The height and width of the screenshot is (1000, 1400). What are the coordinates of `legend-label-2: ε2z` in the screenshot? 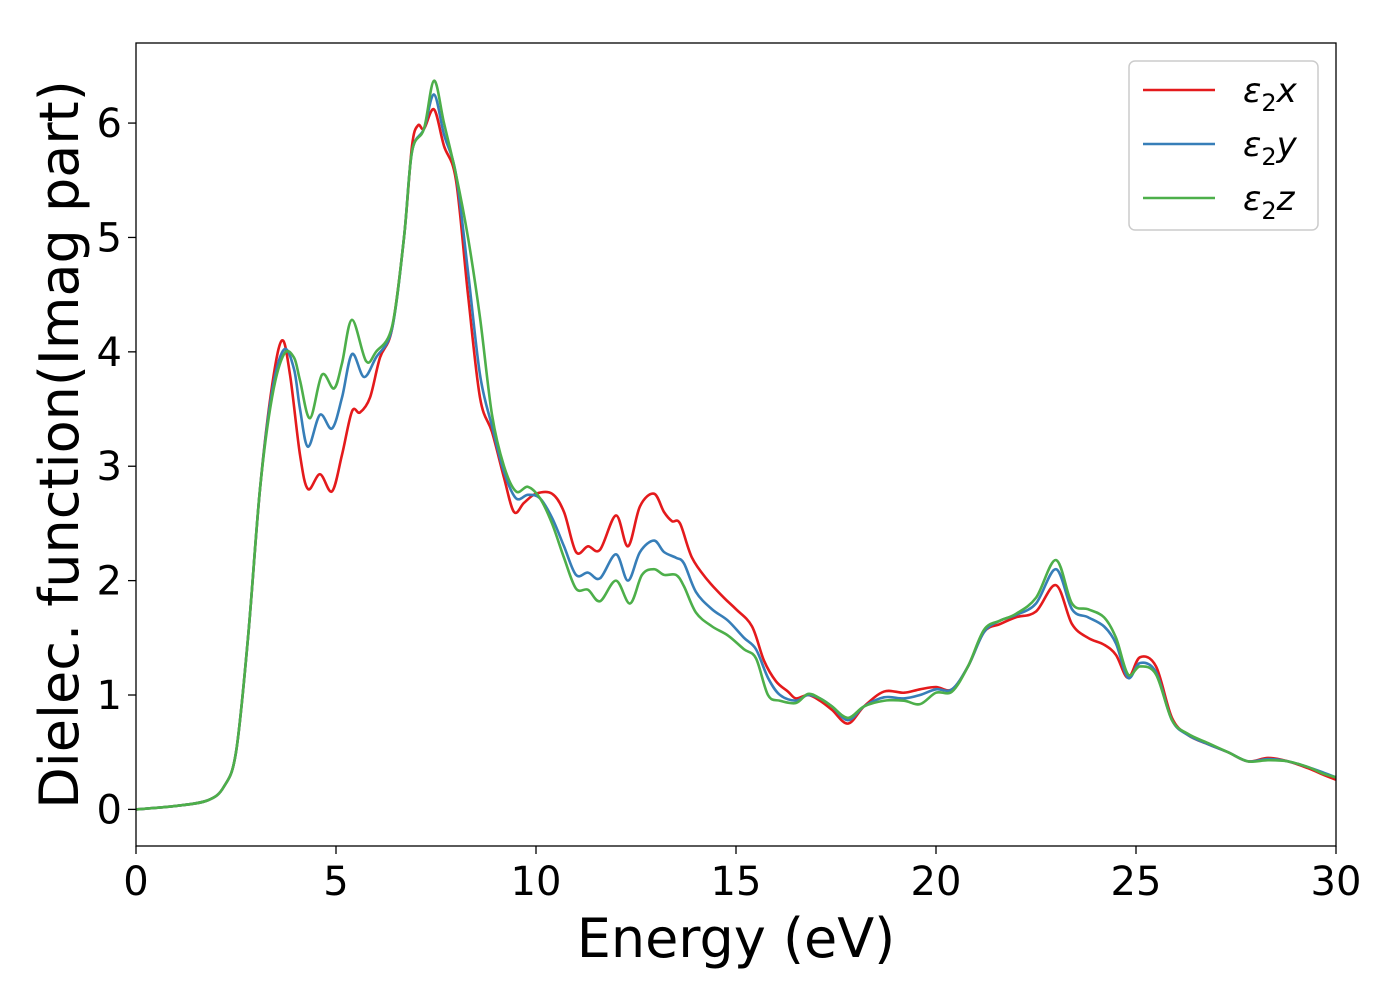 It's located at (1269, 202).